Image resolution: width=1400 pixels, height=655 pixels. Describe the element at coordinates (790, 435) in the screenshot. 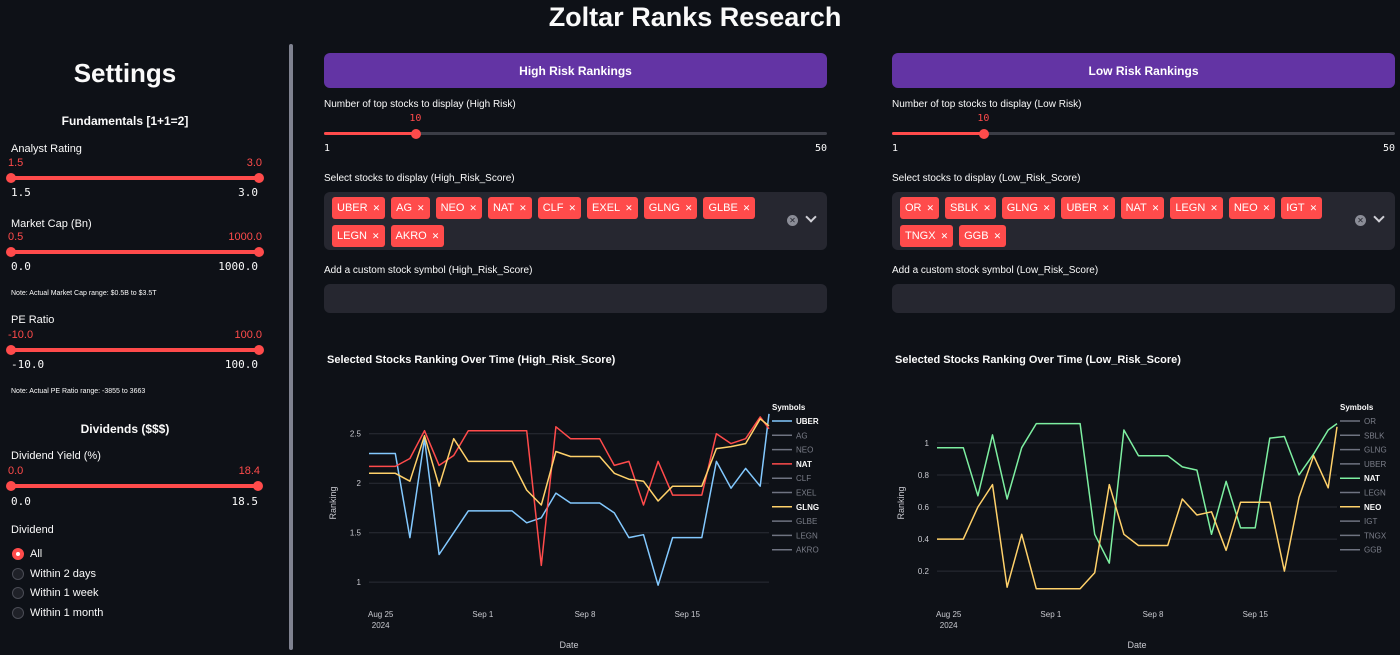

I see `legend-item: AG` at that location.